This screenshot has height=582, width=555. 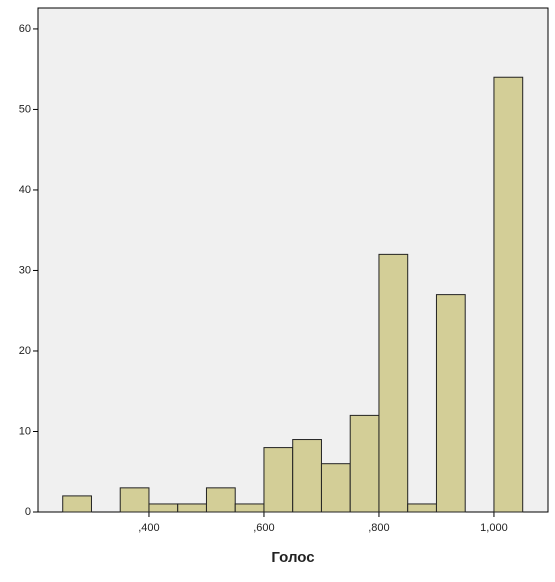 I want to click on y-tick-label: 20, so click(x=25, y=351).